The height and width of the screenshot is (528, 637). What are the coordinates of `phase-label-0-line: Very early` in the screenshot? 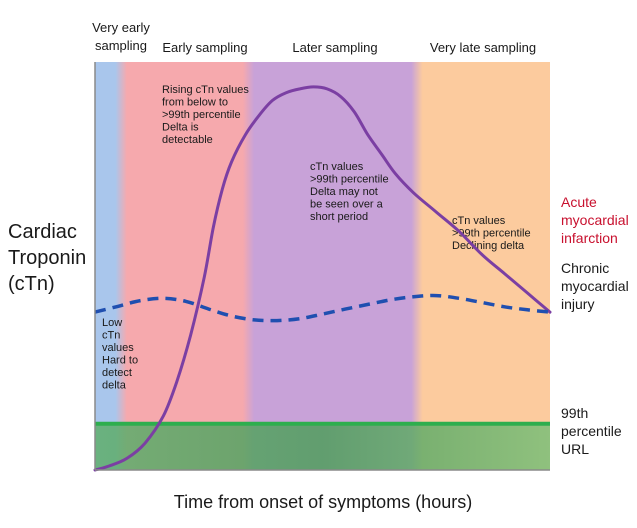 It's located at (121, 27).